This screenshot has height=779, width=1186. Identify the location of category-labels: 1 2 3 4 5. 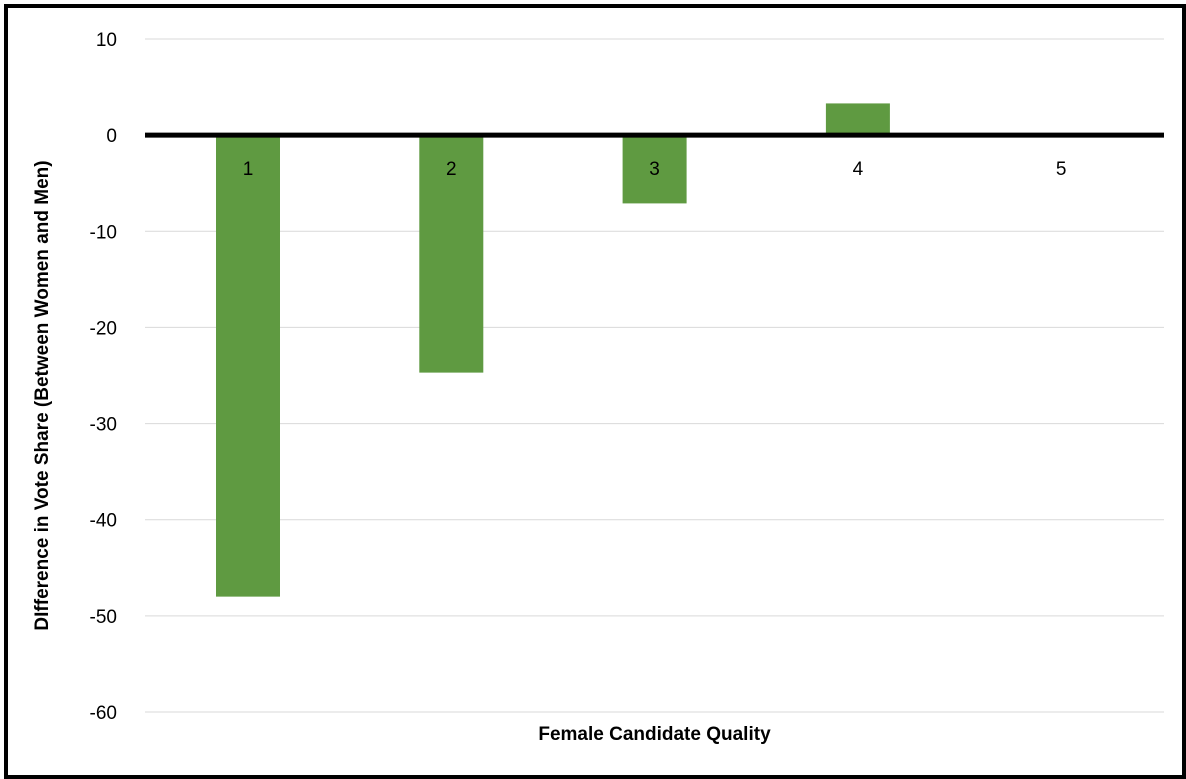
(655, 169).